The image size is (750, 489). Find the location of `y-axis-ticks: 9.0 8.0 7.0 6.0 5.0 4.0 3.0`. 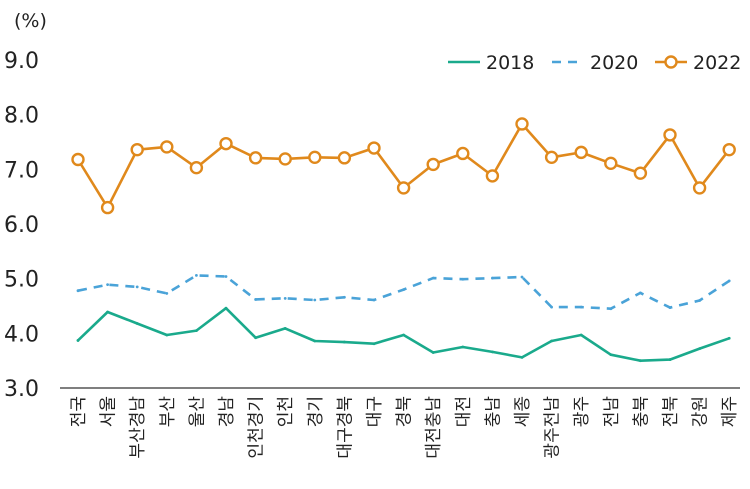

y-axis-ticks: 9.0 8.0 7.0 6.0 5.0 4.0 3.0 is located at coordinates (21, 225).